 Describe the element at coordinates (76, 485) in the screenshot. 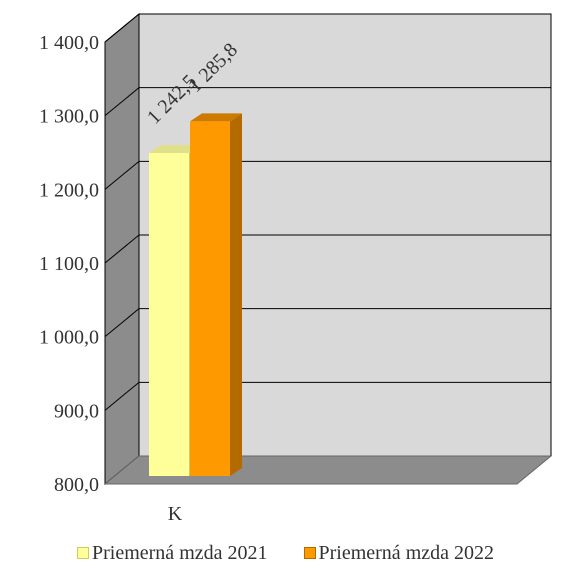

I see `y-tick-label: 800,0` at that location.